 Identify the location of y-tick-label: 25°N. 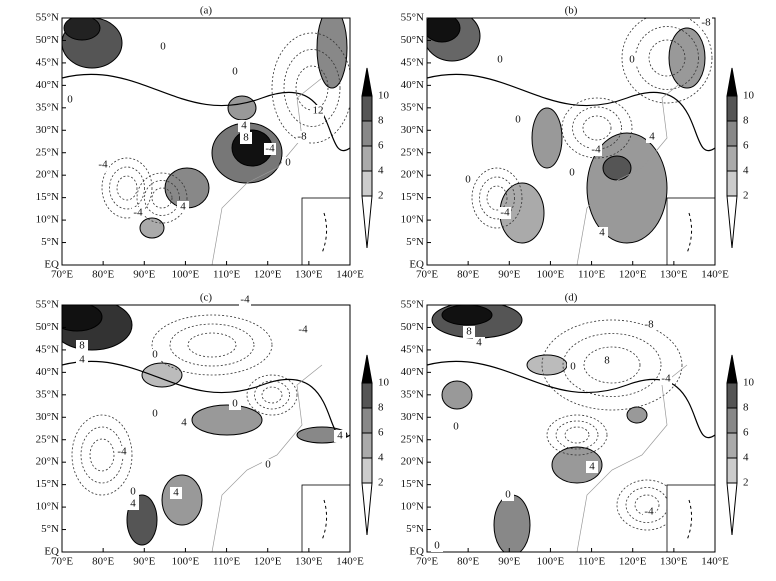
(47, 152).